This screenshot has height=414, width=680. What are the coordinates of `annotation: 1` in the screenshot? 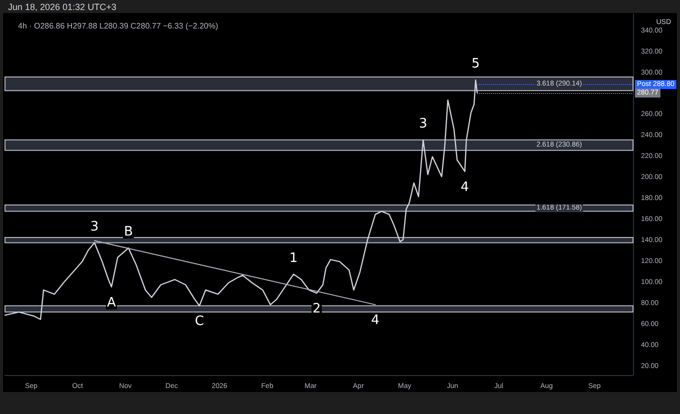 It's located at (293, 258).